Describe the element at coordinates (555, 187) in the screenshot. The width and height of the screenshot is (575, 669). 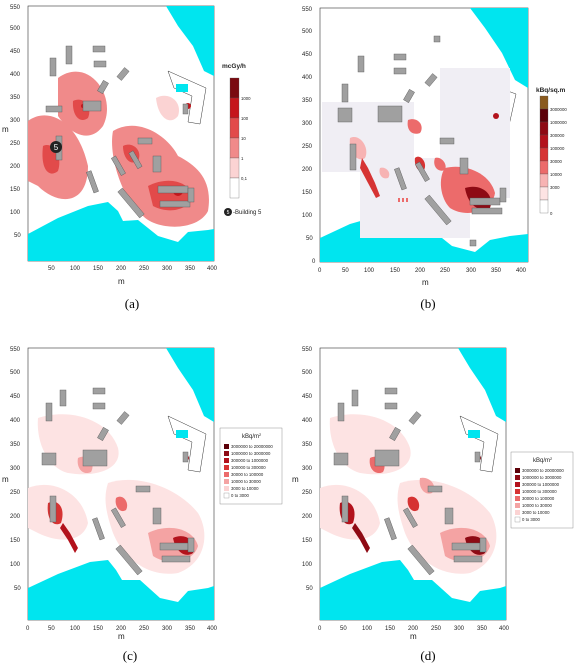
I see `legend-value: 3000` at that location.